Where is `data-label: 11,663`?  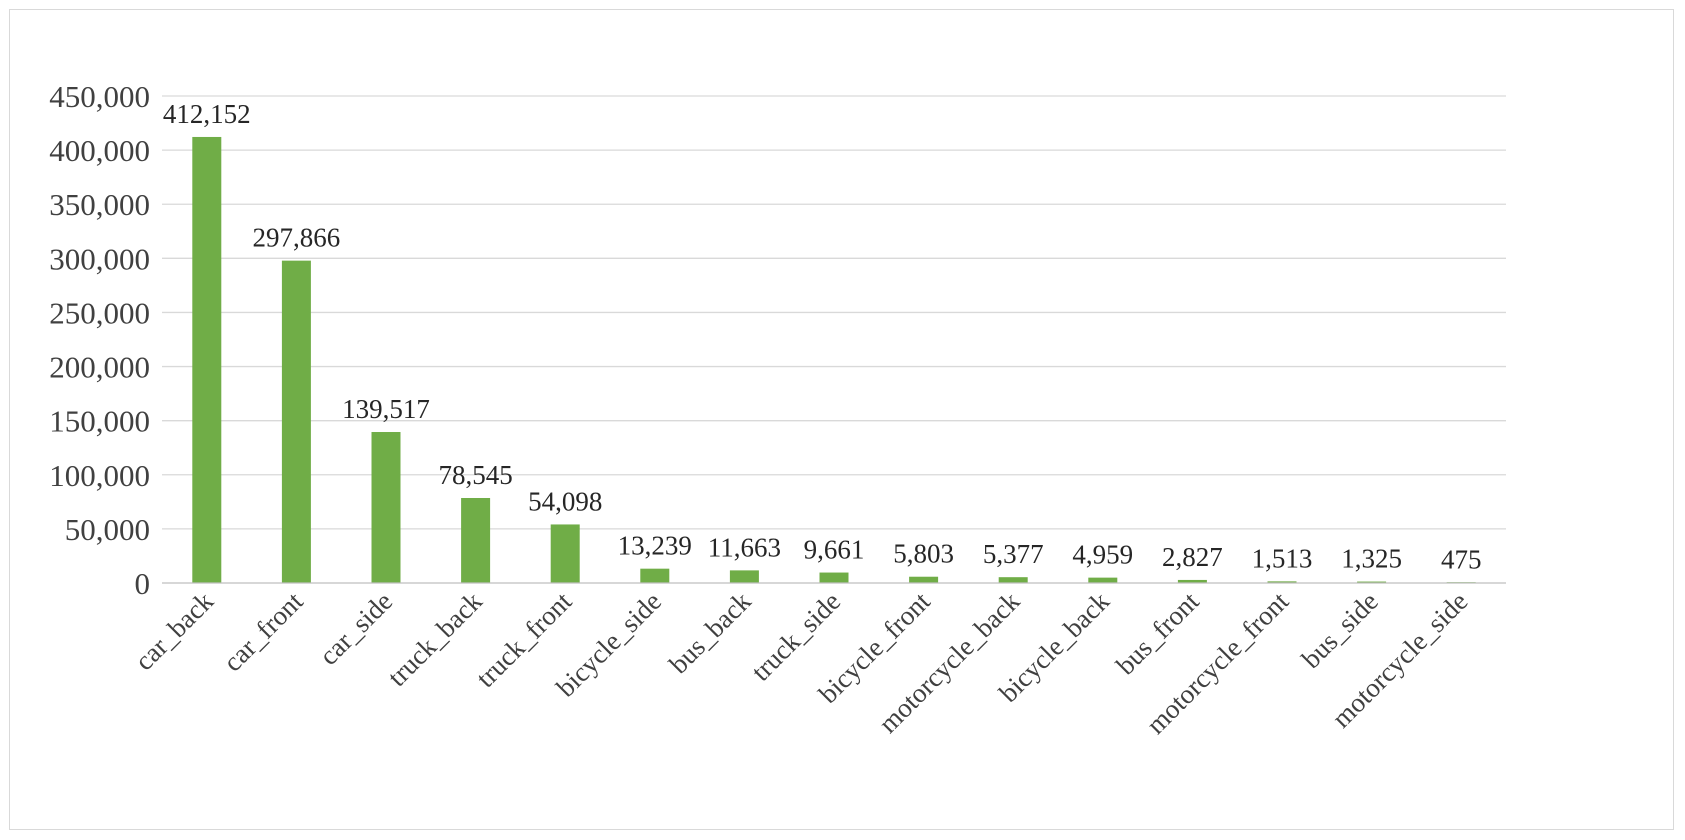
data-label: 11,663 is located at coordinates (744, 547).